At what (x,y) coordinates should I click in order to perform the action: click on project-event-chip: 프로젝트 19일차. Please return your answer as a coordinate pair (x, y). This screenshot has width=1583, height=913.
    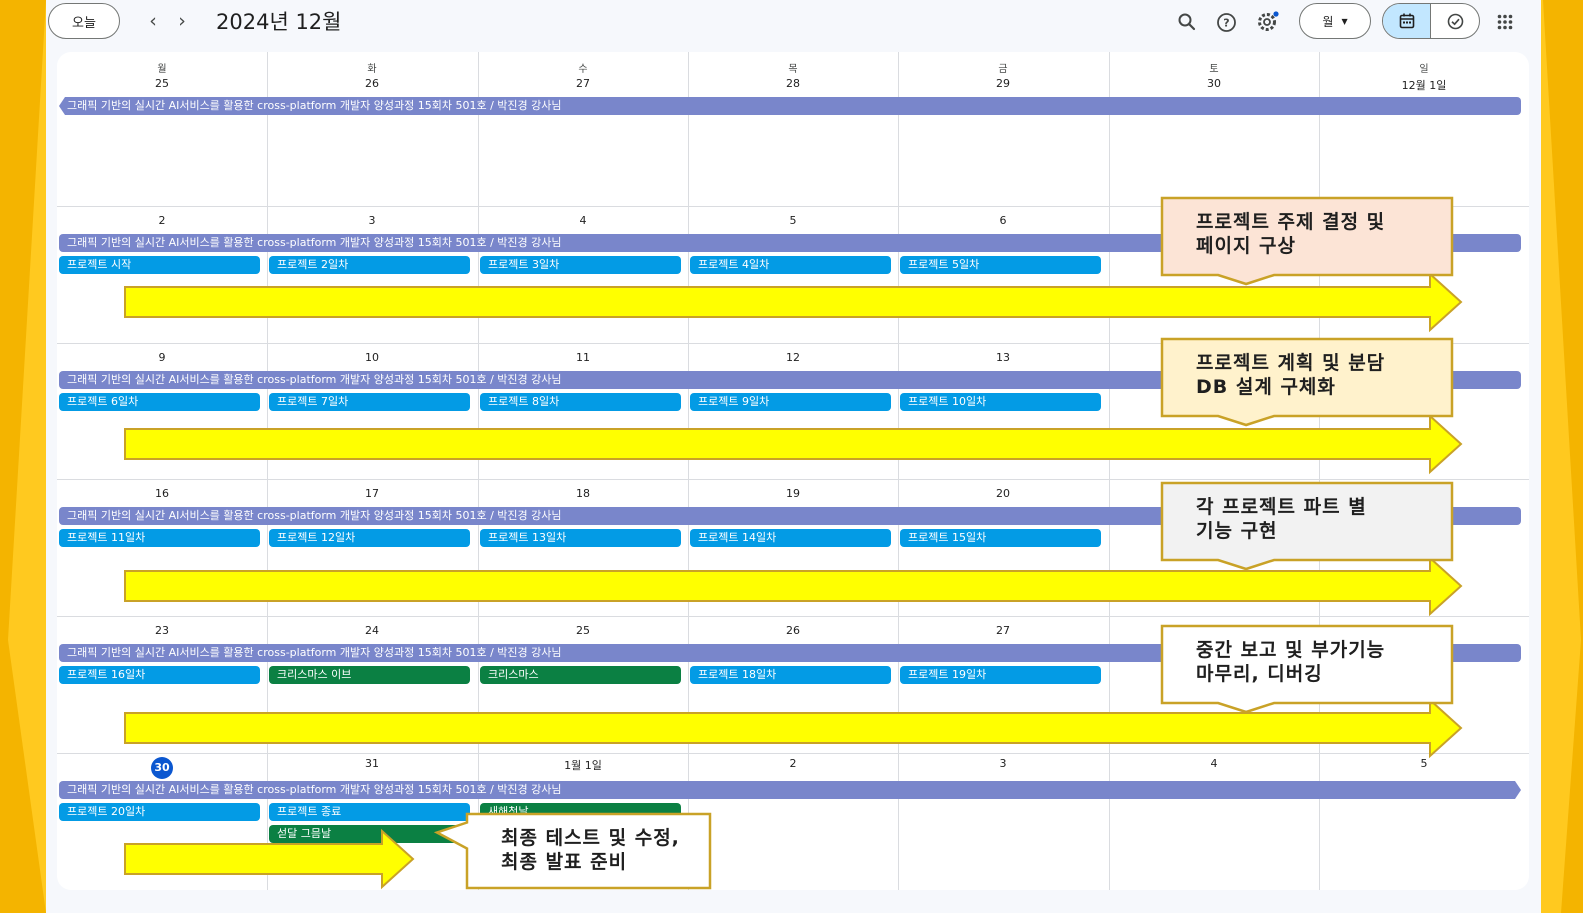
    Looking at the image, I should click on (1000, 675).